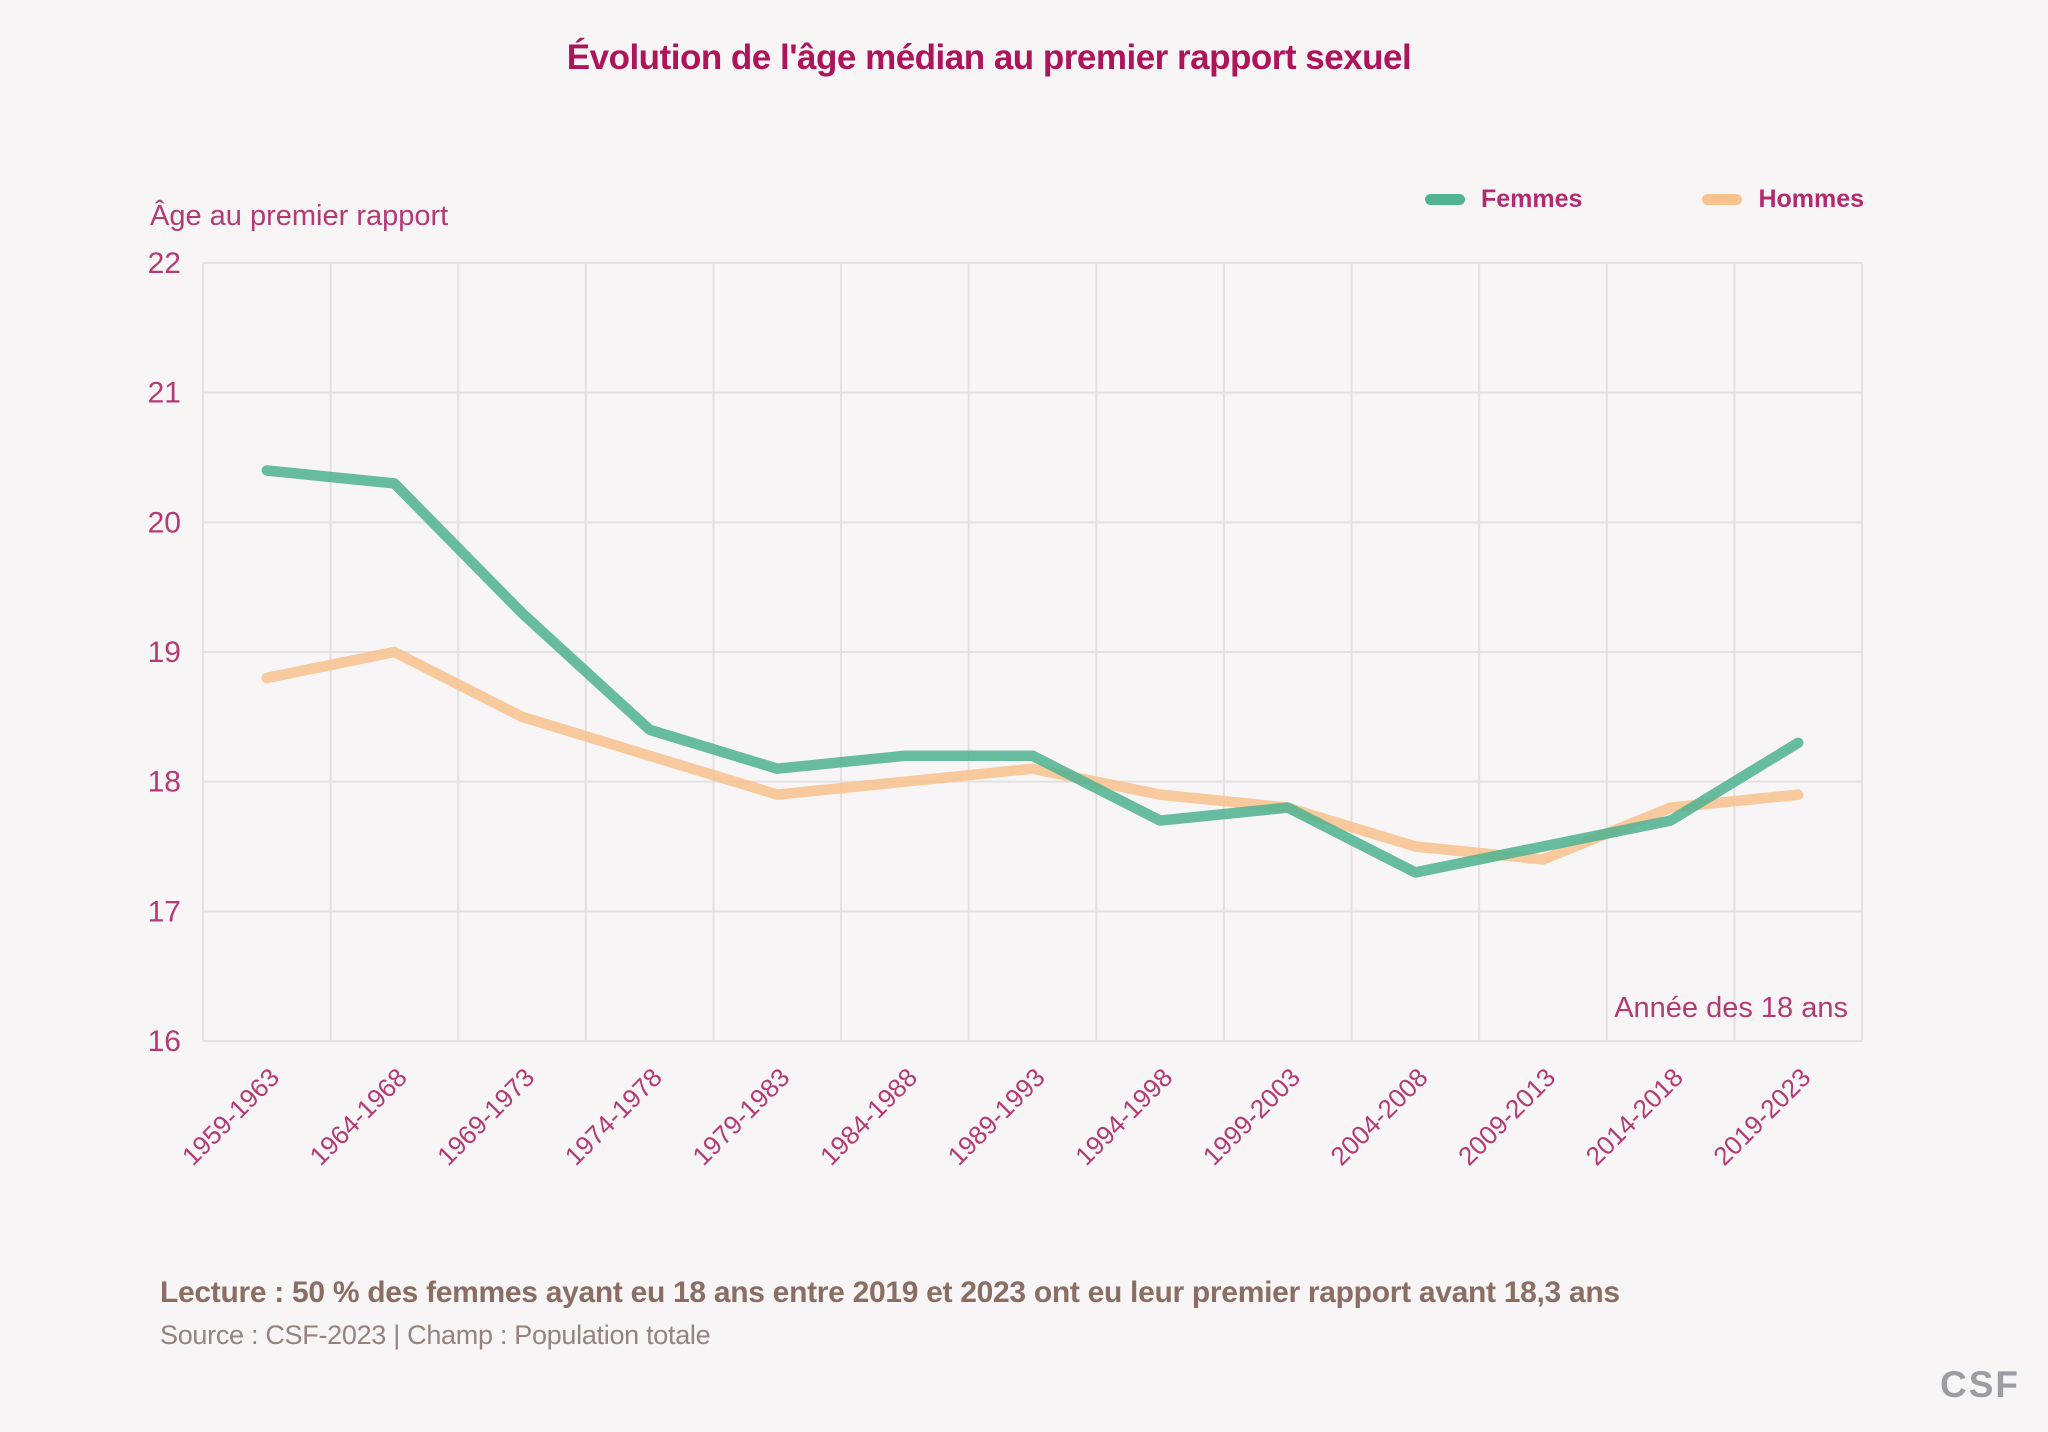  Describe the element at coordinates (996, 1116) in the screenshot. I see `x-tick-label: 1989-1993` at that location.